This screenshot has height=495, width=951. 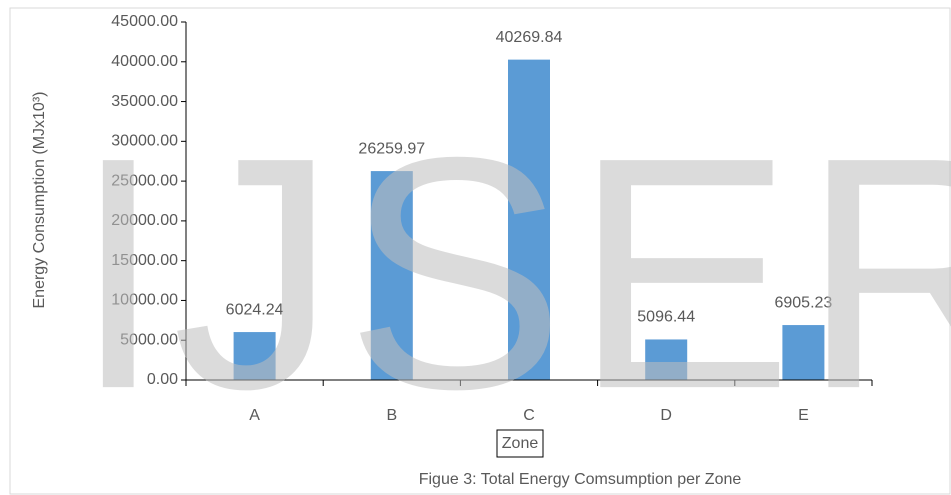 What do you see at coordinates (391, 148) in the screenshot?
I see `data-label: 26259.97` at bounding box center [391, 148].